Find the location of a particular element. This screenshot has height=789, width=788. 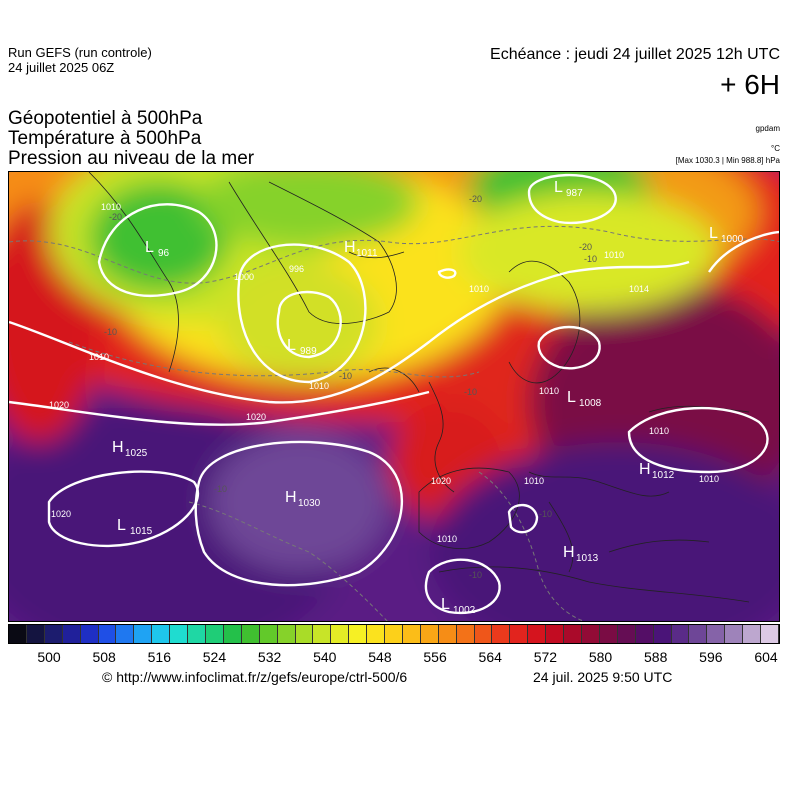

center-value: 1015 is located at coordinates (141, 531).